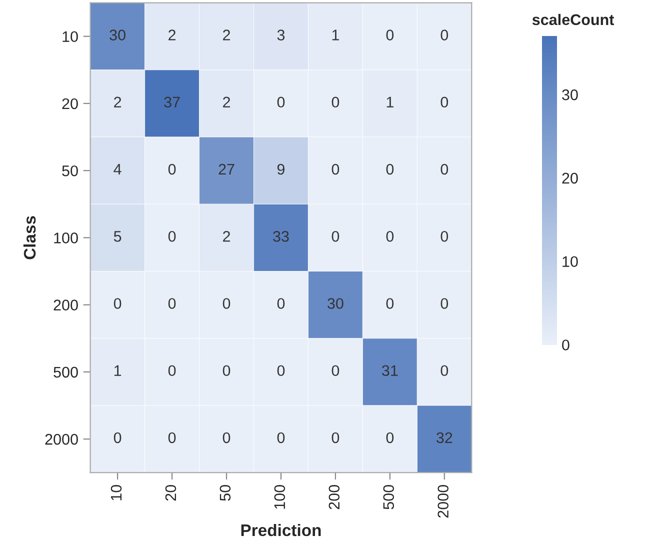  What do you see at coordinates (570, 262) in the screenshot?
I see `color-bar-label: 10` at bounding box center [570, 262].